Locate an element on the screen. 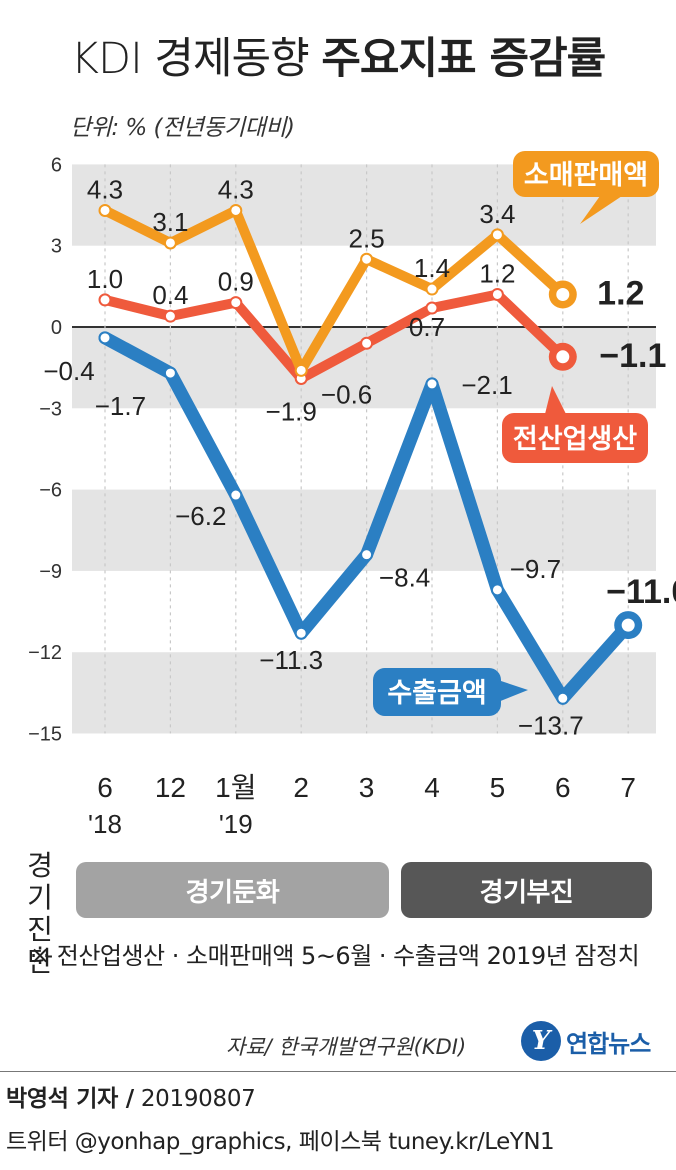 This screenshot has height=1170, width=676. series-tag-label: 수출금액 is located at coordinates (436, 693).